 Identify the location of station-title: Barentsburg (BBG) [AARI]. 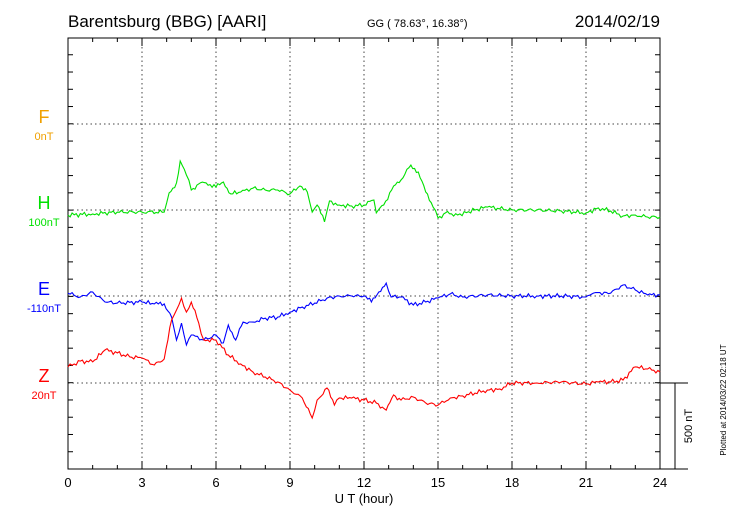
(167, 21).